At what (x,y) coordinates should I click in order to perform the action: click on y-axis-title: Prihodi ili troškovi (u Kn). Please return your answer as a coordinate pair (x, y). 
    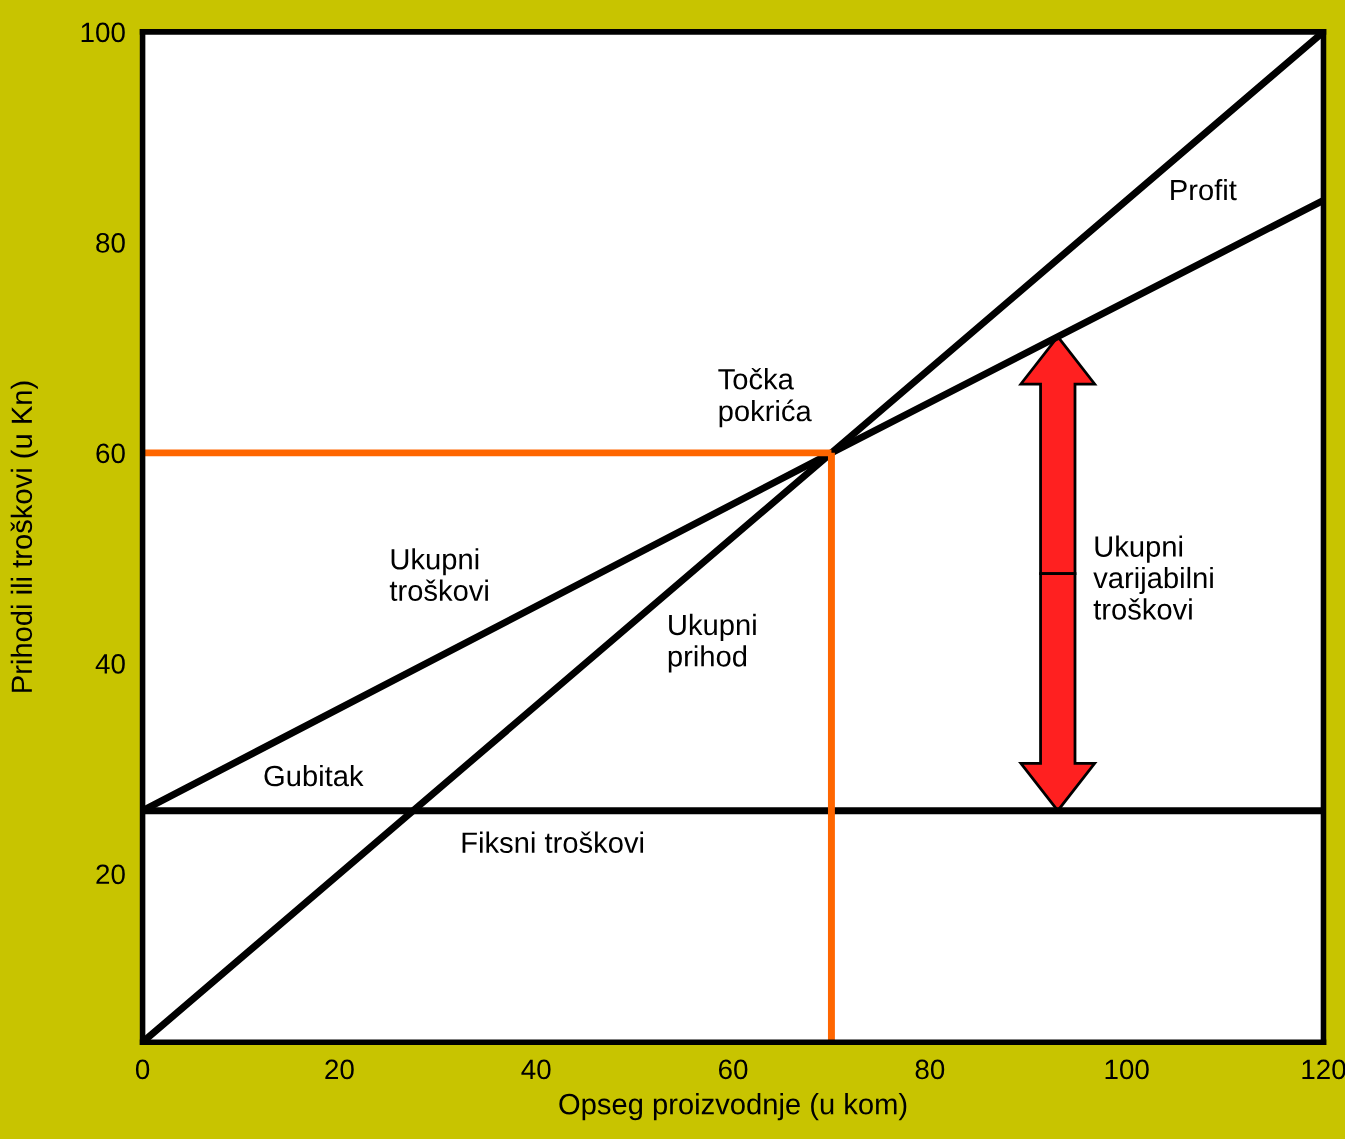
    Looking at the image, I should click on (24, 536).